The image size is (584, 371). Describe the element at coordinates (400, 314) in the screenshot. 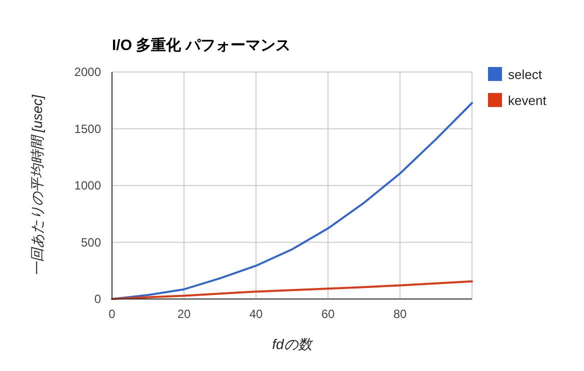

I see `x-tick-label: 80` at that location.